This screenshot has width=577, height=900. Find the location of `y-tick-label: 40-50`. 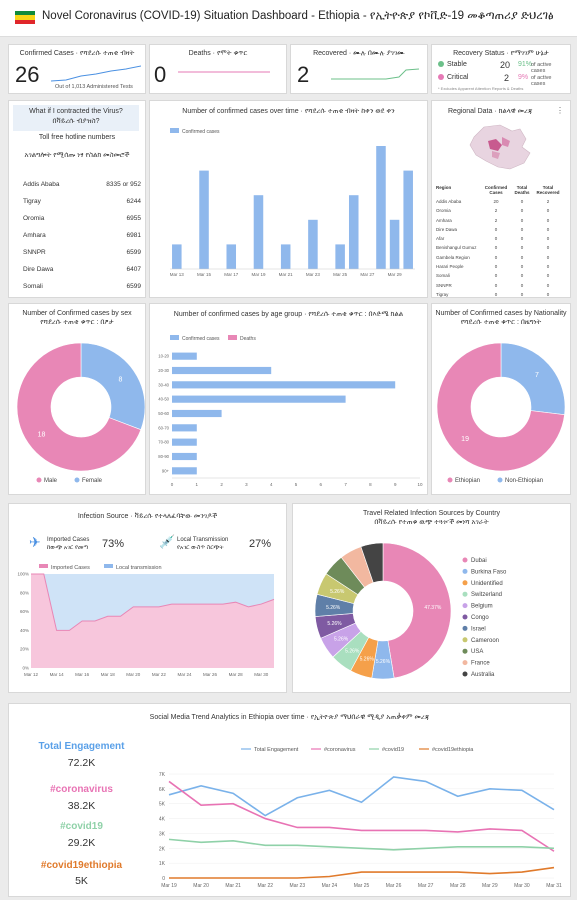

y-tick-label: 40-50 is located at coordinates (163, 399).